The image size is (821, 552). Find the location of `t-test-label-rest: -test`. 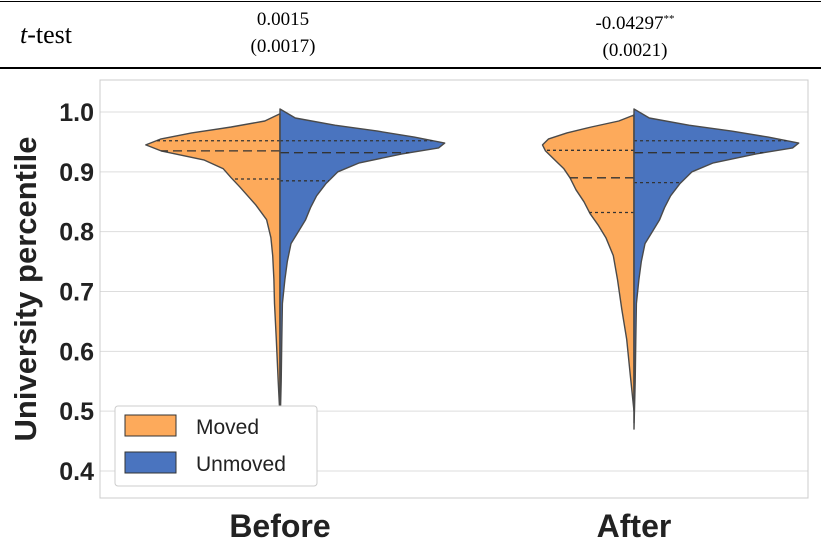

t-test-label-rest: -test is located at coordinates (49, 34).